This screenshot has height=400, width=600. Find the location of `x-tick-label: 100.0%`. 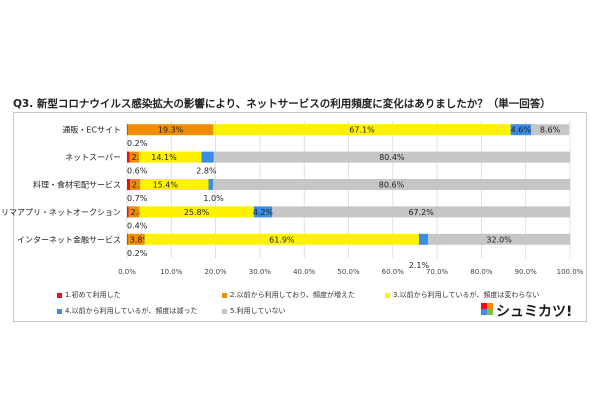

x-tick-label: 100.0% is located at coordinates (570, 272).